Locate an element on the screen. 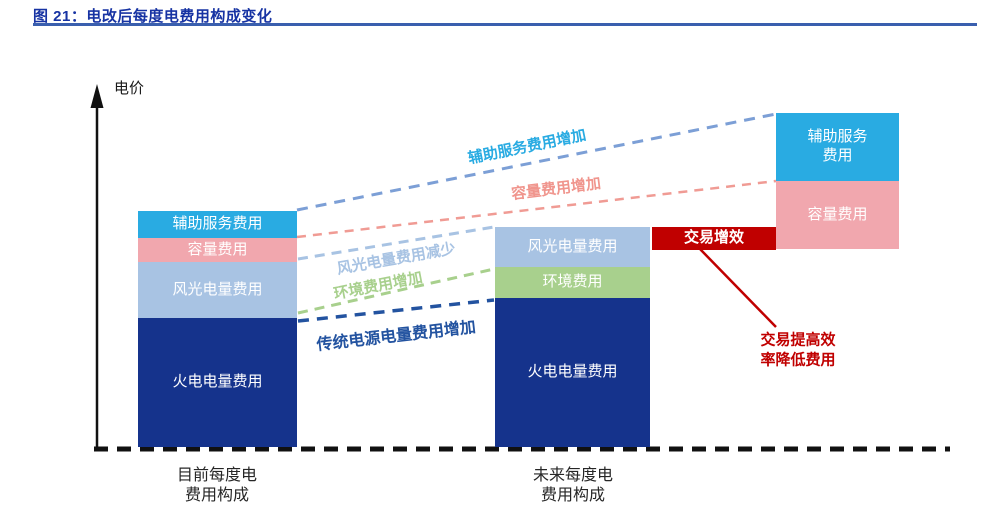  current-bar-caption: 目前每度电 费用构成 is located at coordinates (216, 485).